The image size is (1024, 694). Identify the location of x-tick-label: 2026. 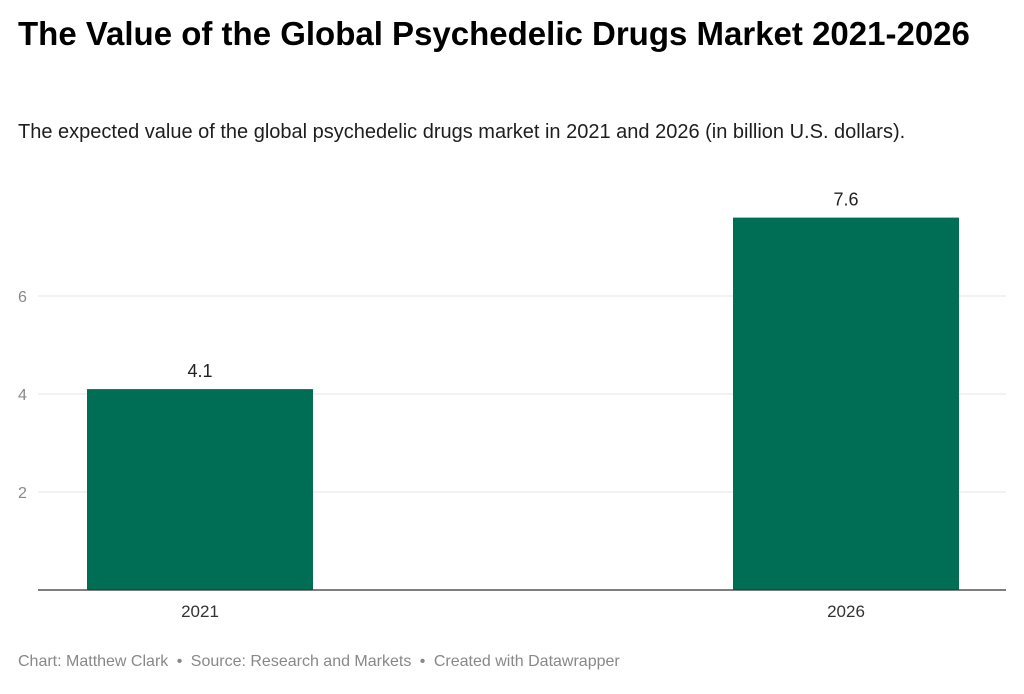
(846, 611).